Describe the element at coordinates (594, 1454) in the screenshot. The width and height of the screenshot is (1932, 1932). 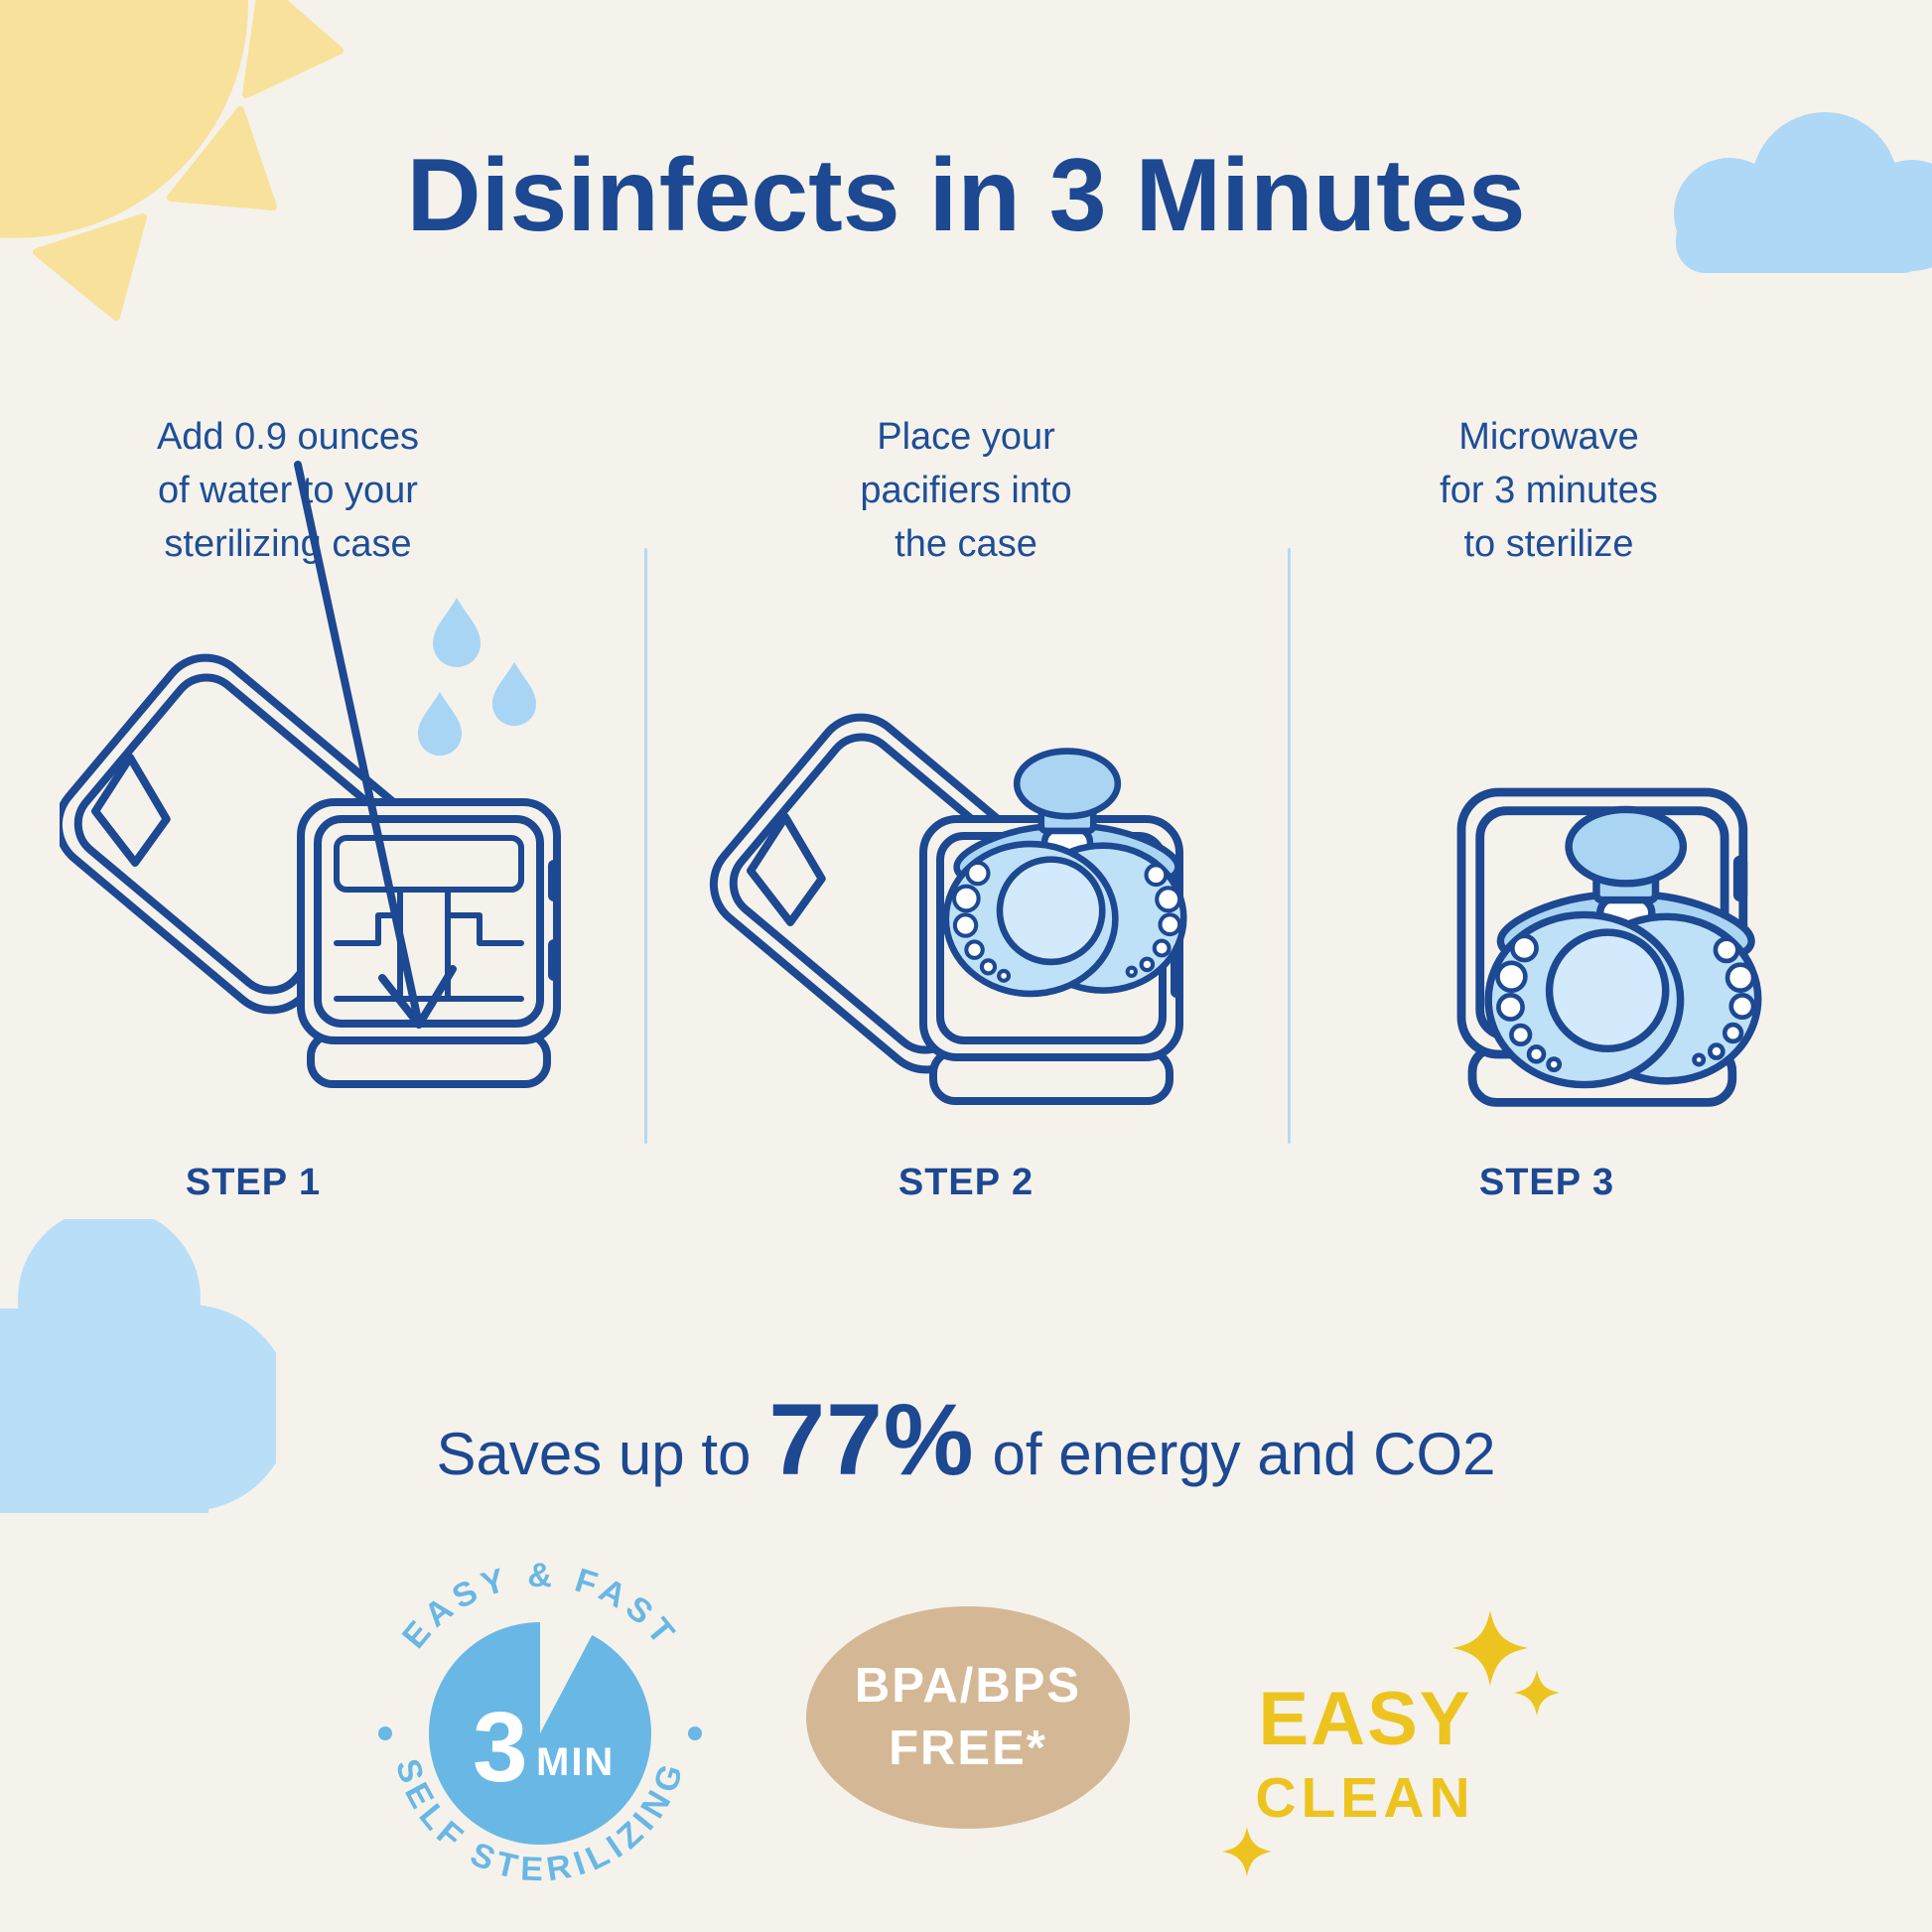
I see `savings-prefix: Saves up to` at that location.